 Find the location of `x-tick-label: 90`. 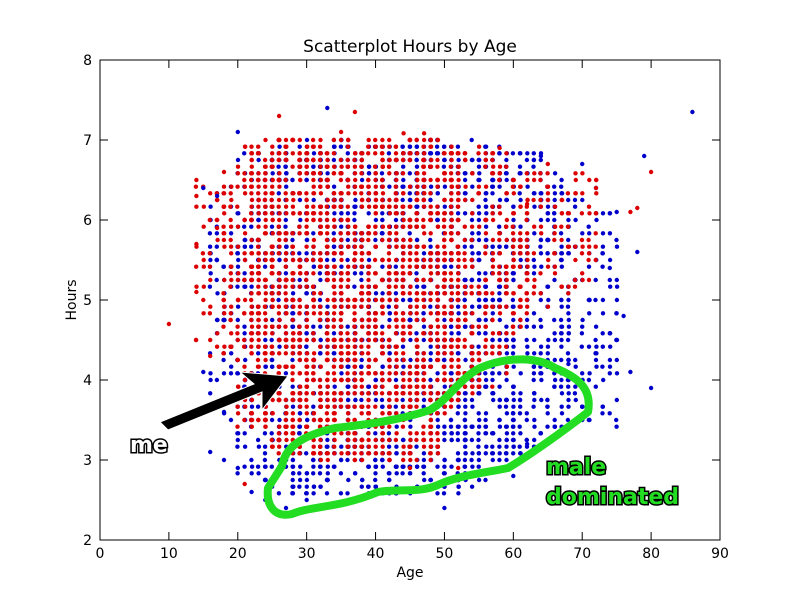

x-tick-label: 90 is located at coordinates (720, 554).